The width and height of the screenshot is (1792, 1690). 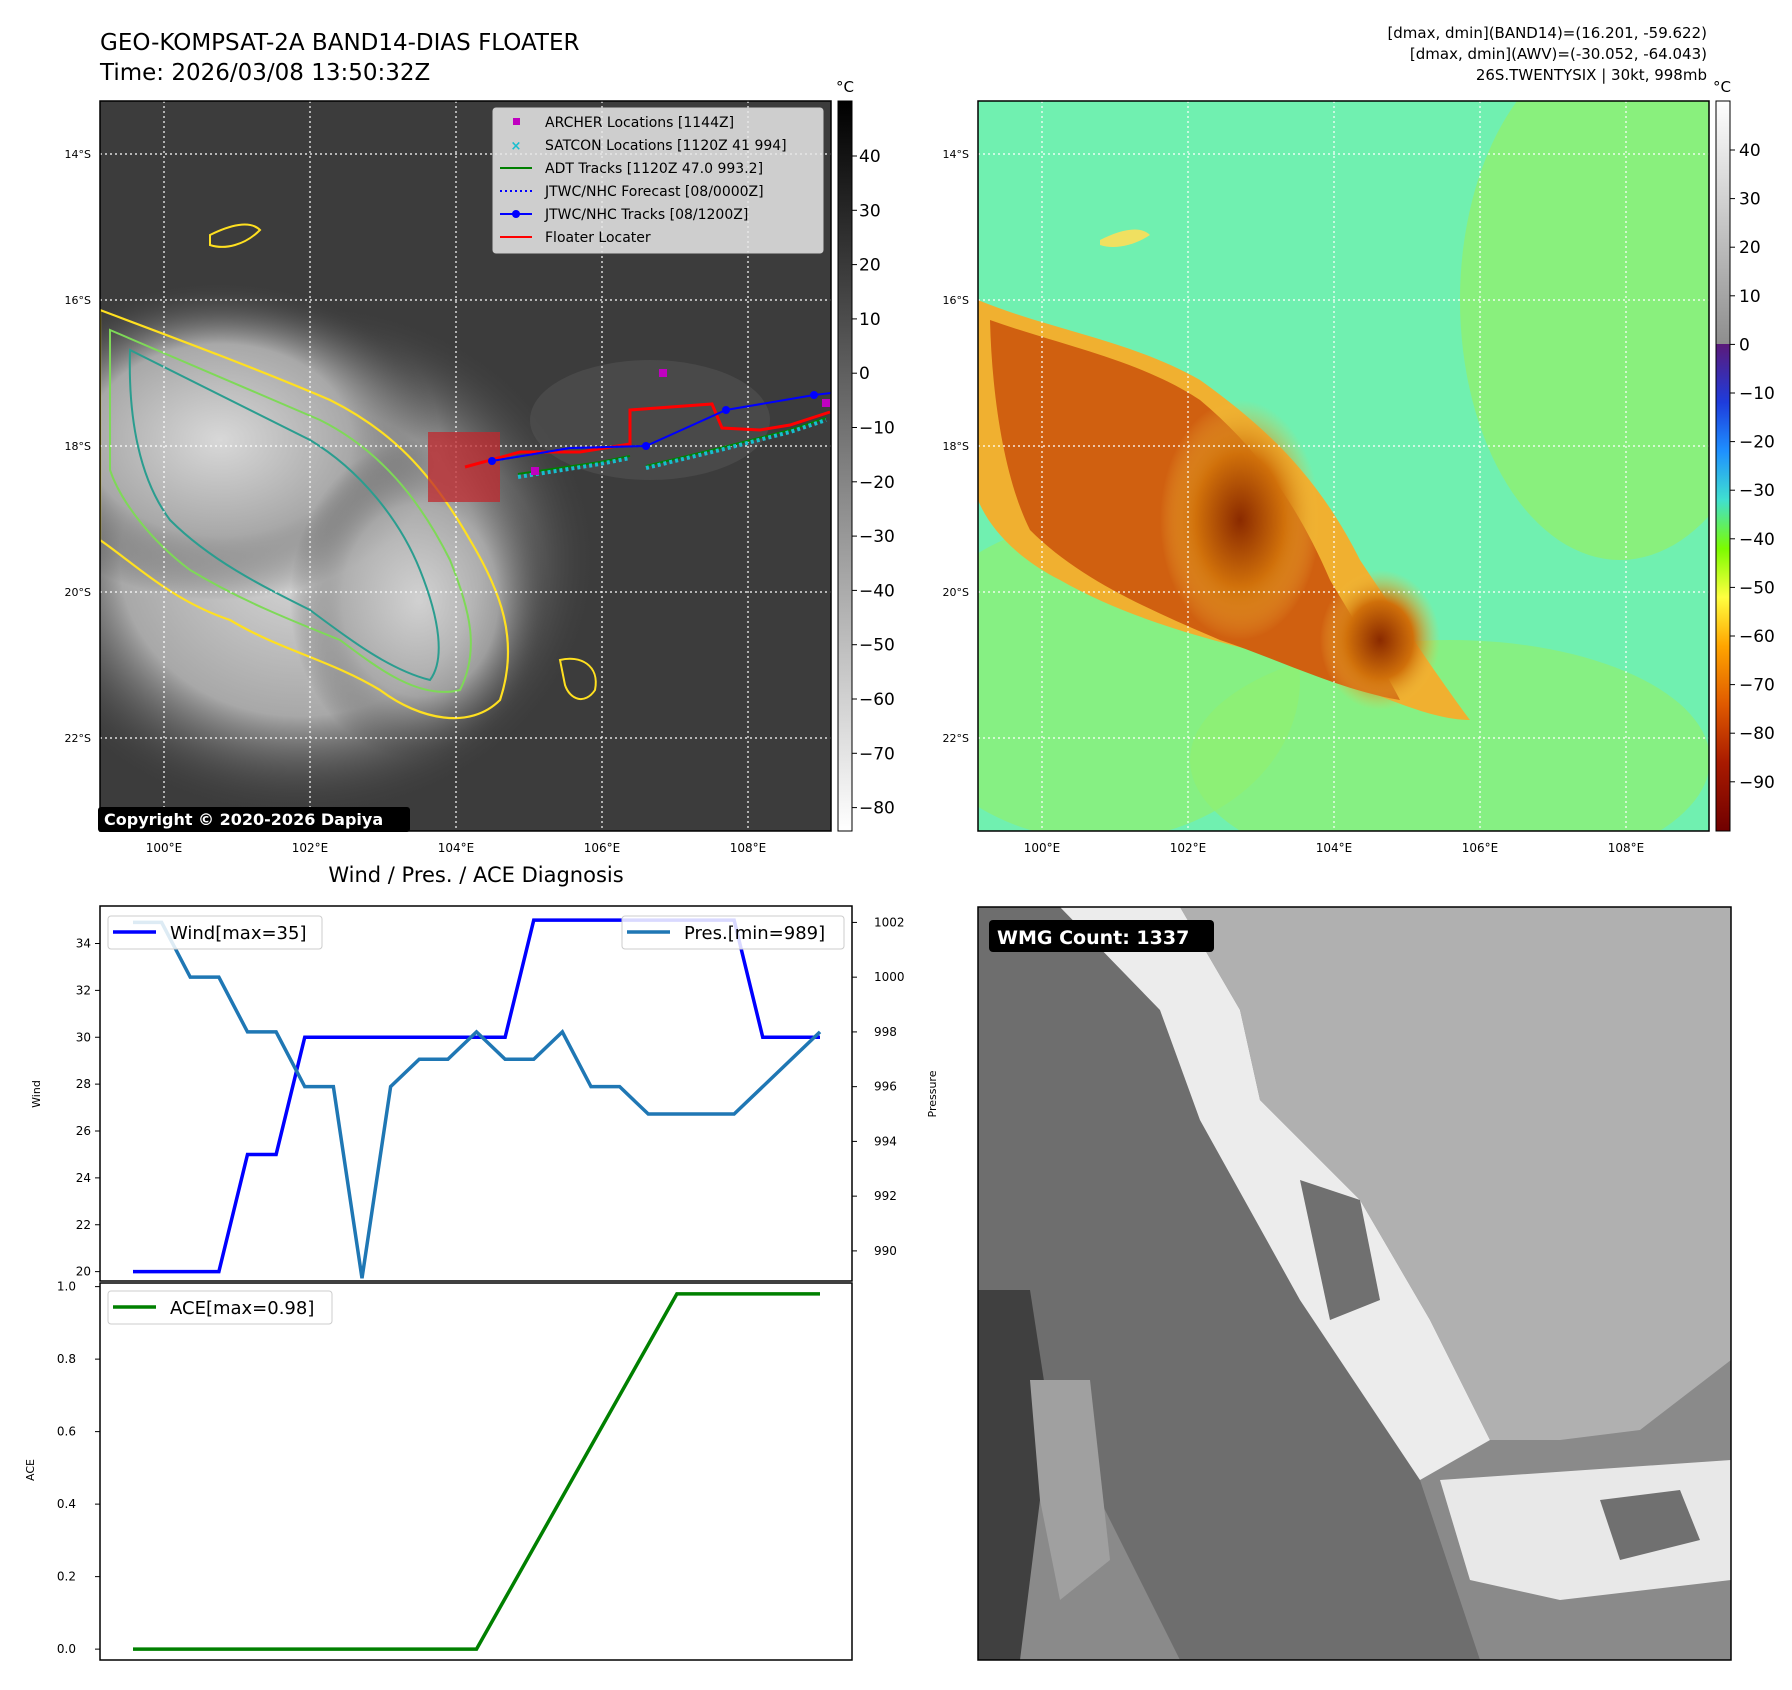 What do you see at coordinates (83, 1131) in the screenshot?
I see `wind-tick-label: 26` at bounding box center [83, 1131].